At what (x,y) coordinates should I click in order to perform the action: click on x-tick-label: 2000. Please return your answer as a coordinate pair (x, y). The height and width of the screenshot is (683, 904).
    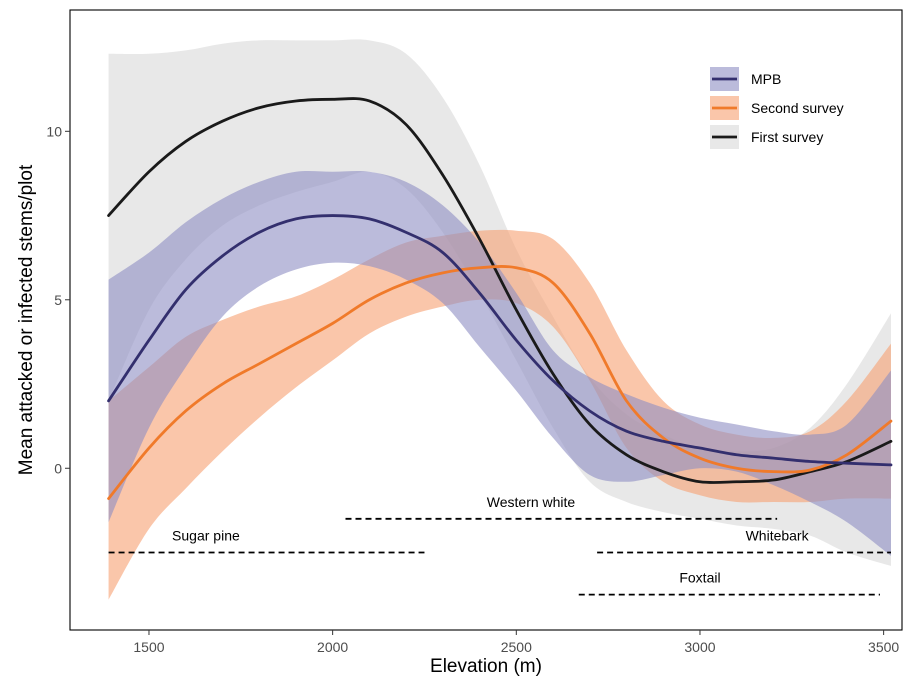
    Looking at the image, I should click on (332, 647).